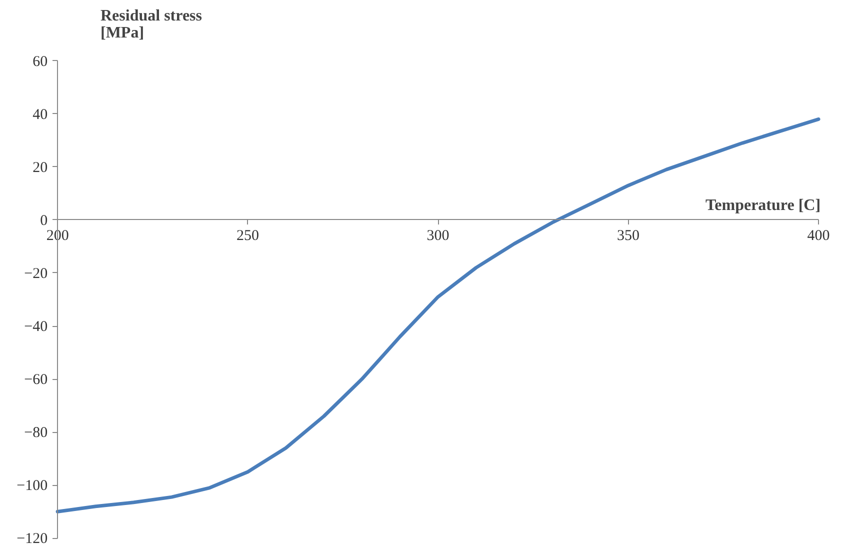 The height and width of the screenshot is (552, 846). I want to click on y-tick-label: −80, so click(36, 433).